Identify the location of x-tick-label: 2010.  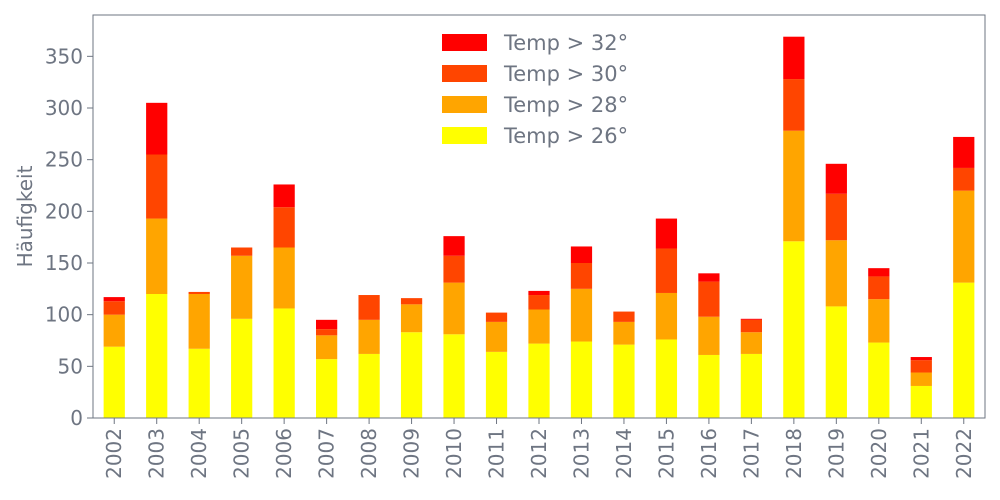
(454, 453).